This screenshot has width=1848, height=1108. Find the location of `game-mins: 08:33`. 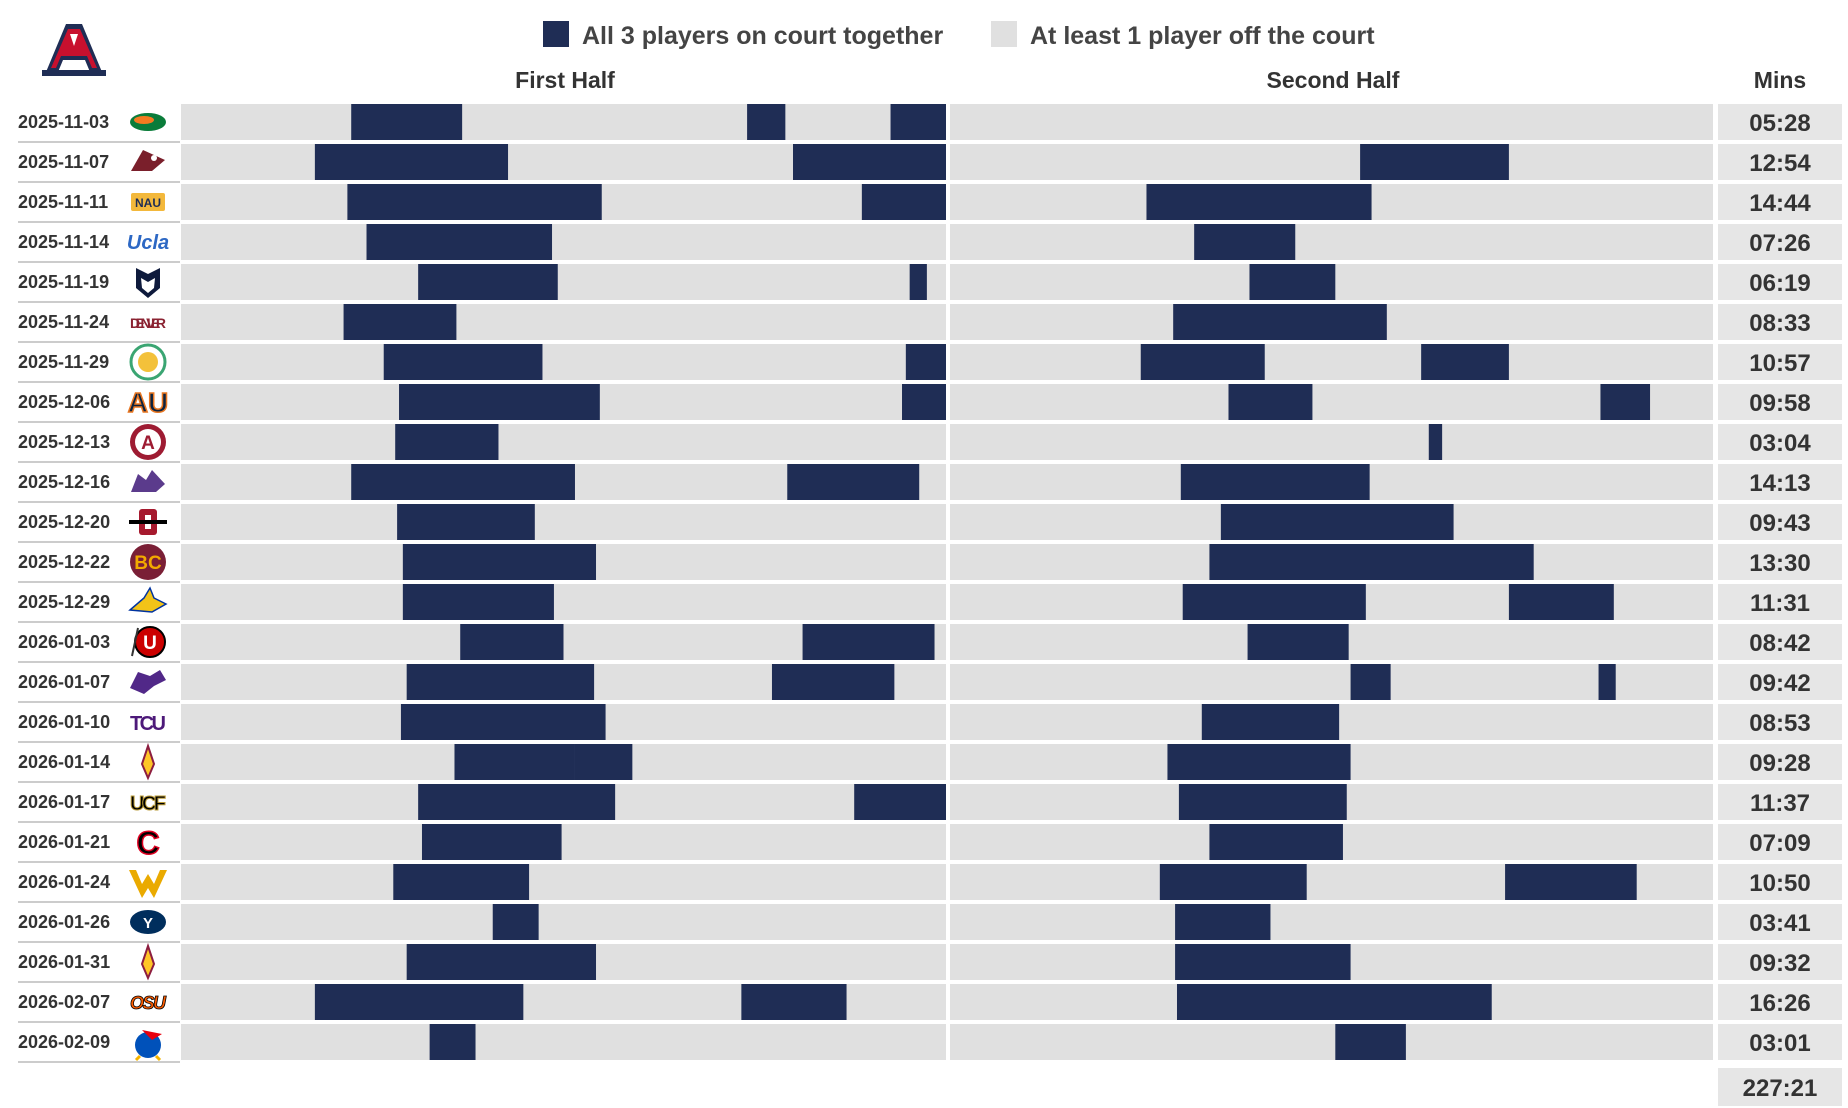

game-mins: 08:33 is located at coordinates (1779, 323).